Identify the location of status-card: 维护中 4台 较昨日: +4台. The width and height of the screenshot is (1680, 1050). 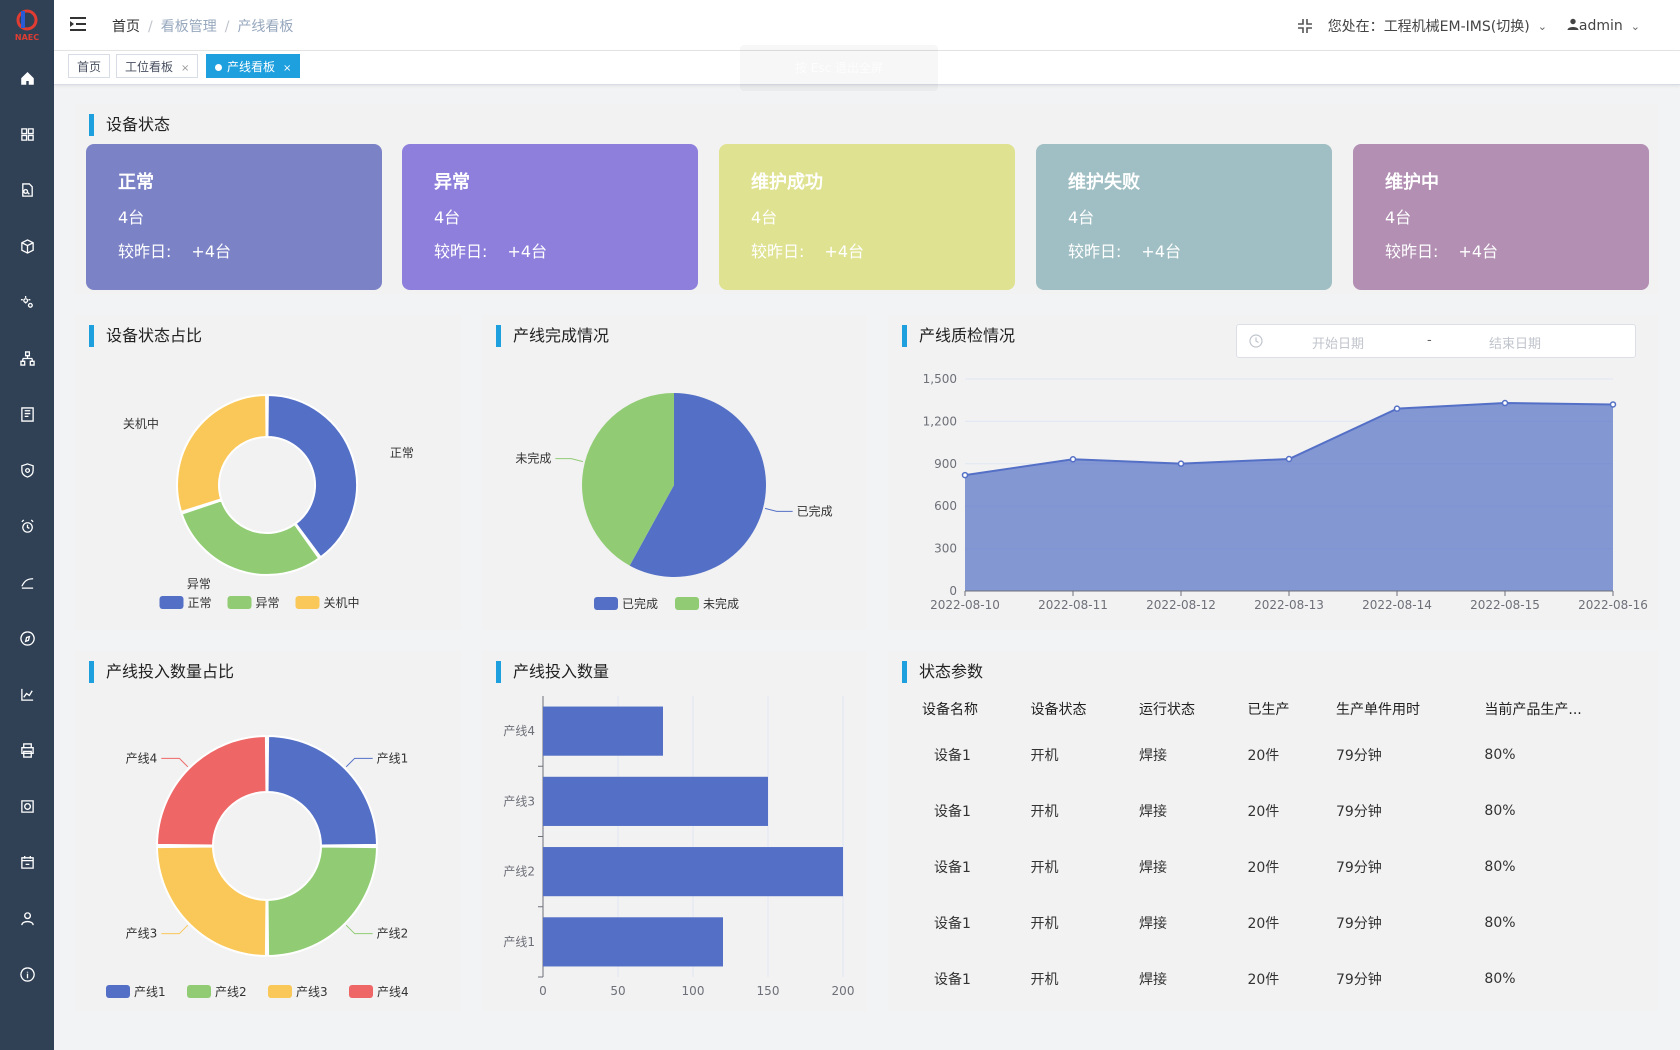
(1501, 217).